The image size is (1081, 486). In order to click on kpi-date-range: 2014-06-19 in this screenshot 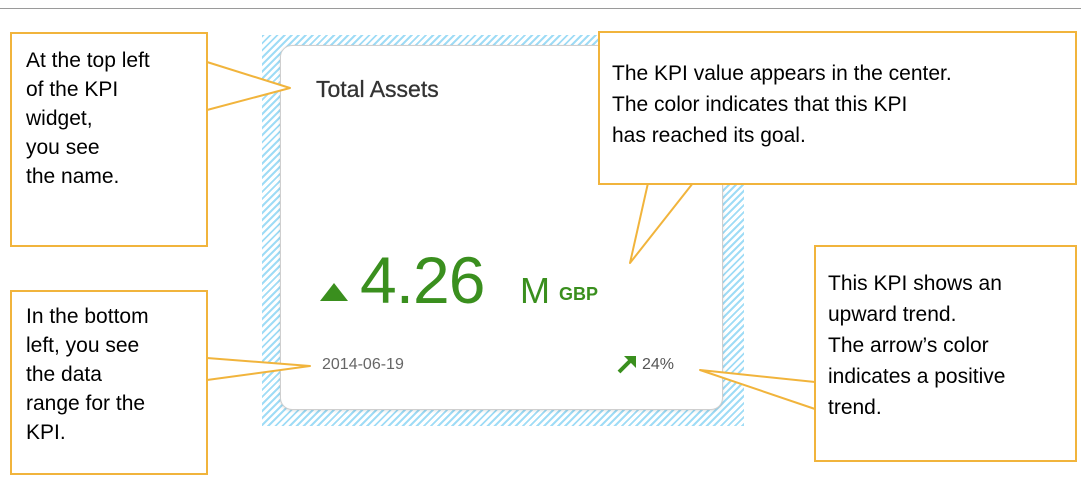, I will do `click(363, 364)`.